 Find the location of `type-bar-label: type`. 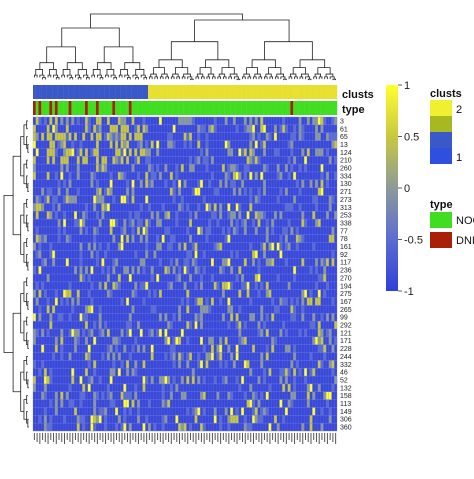

type-bar-label: type is located at coordinates (353, 110).